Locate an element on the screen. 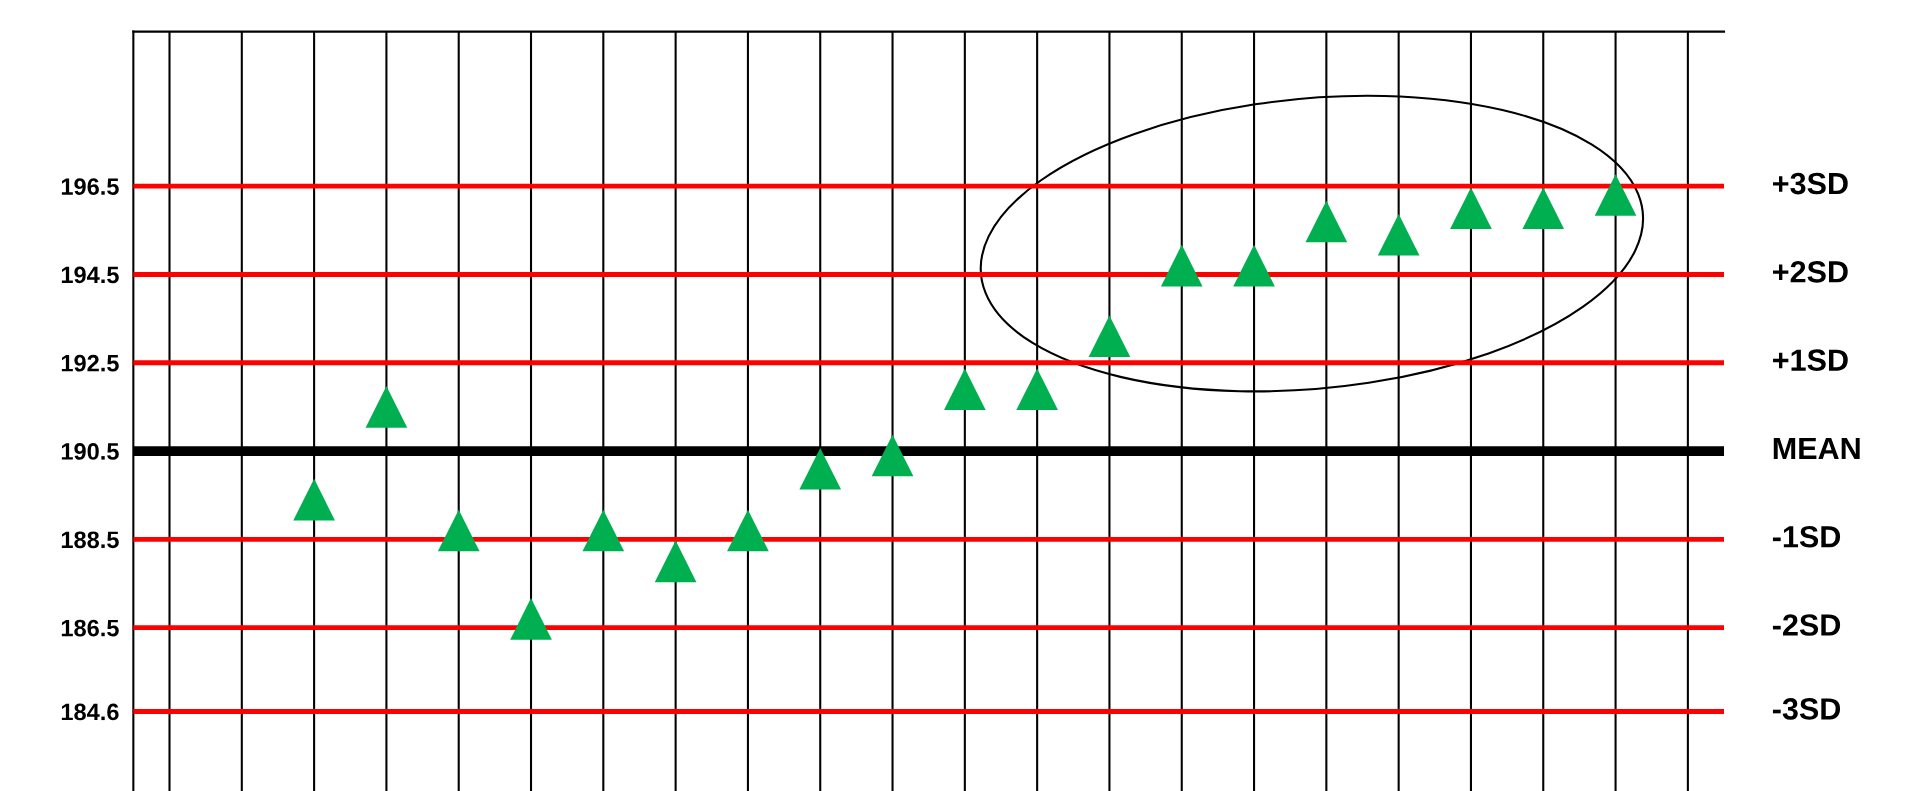  ref-line-label: +2SD is located at coordinates (1810, 272).